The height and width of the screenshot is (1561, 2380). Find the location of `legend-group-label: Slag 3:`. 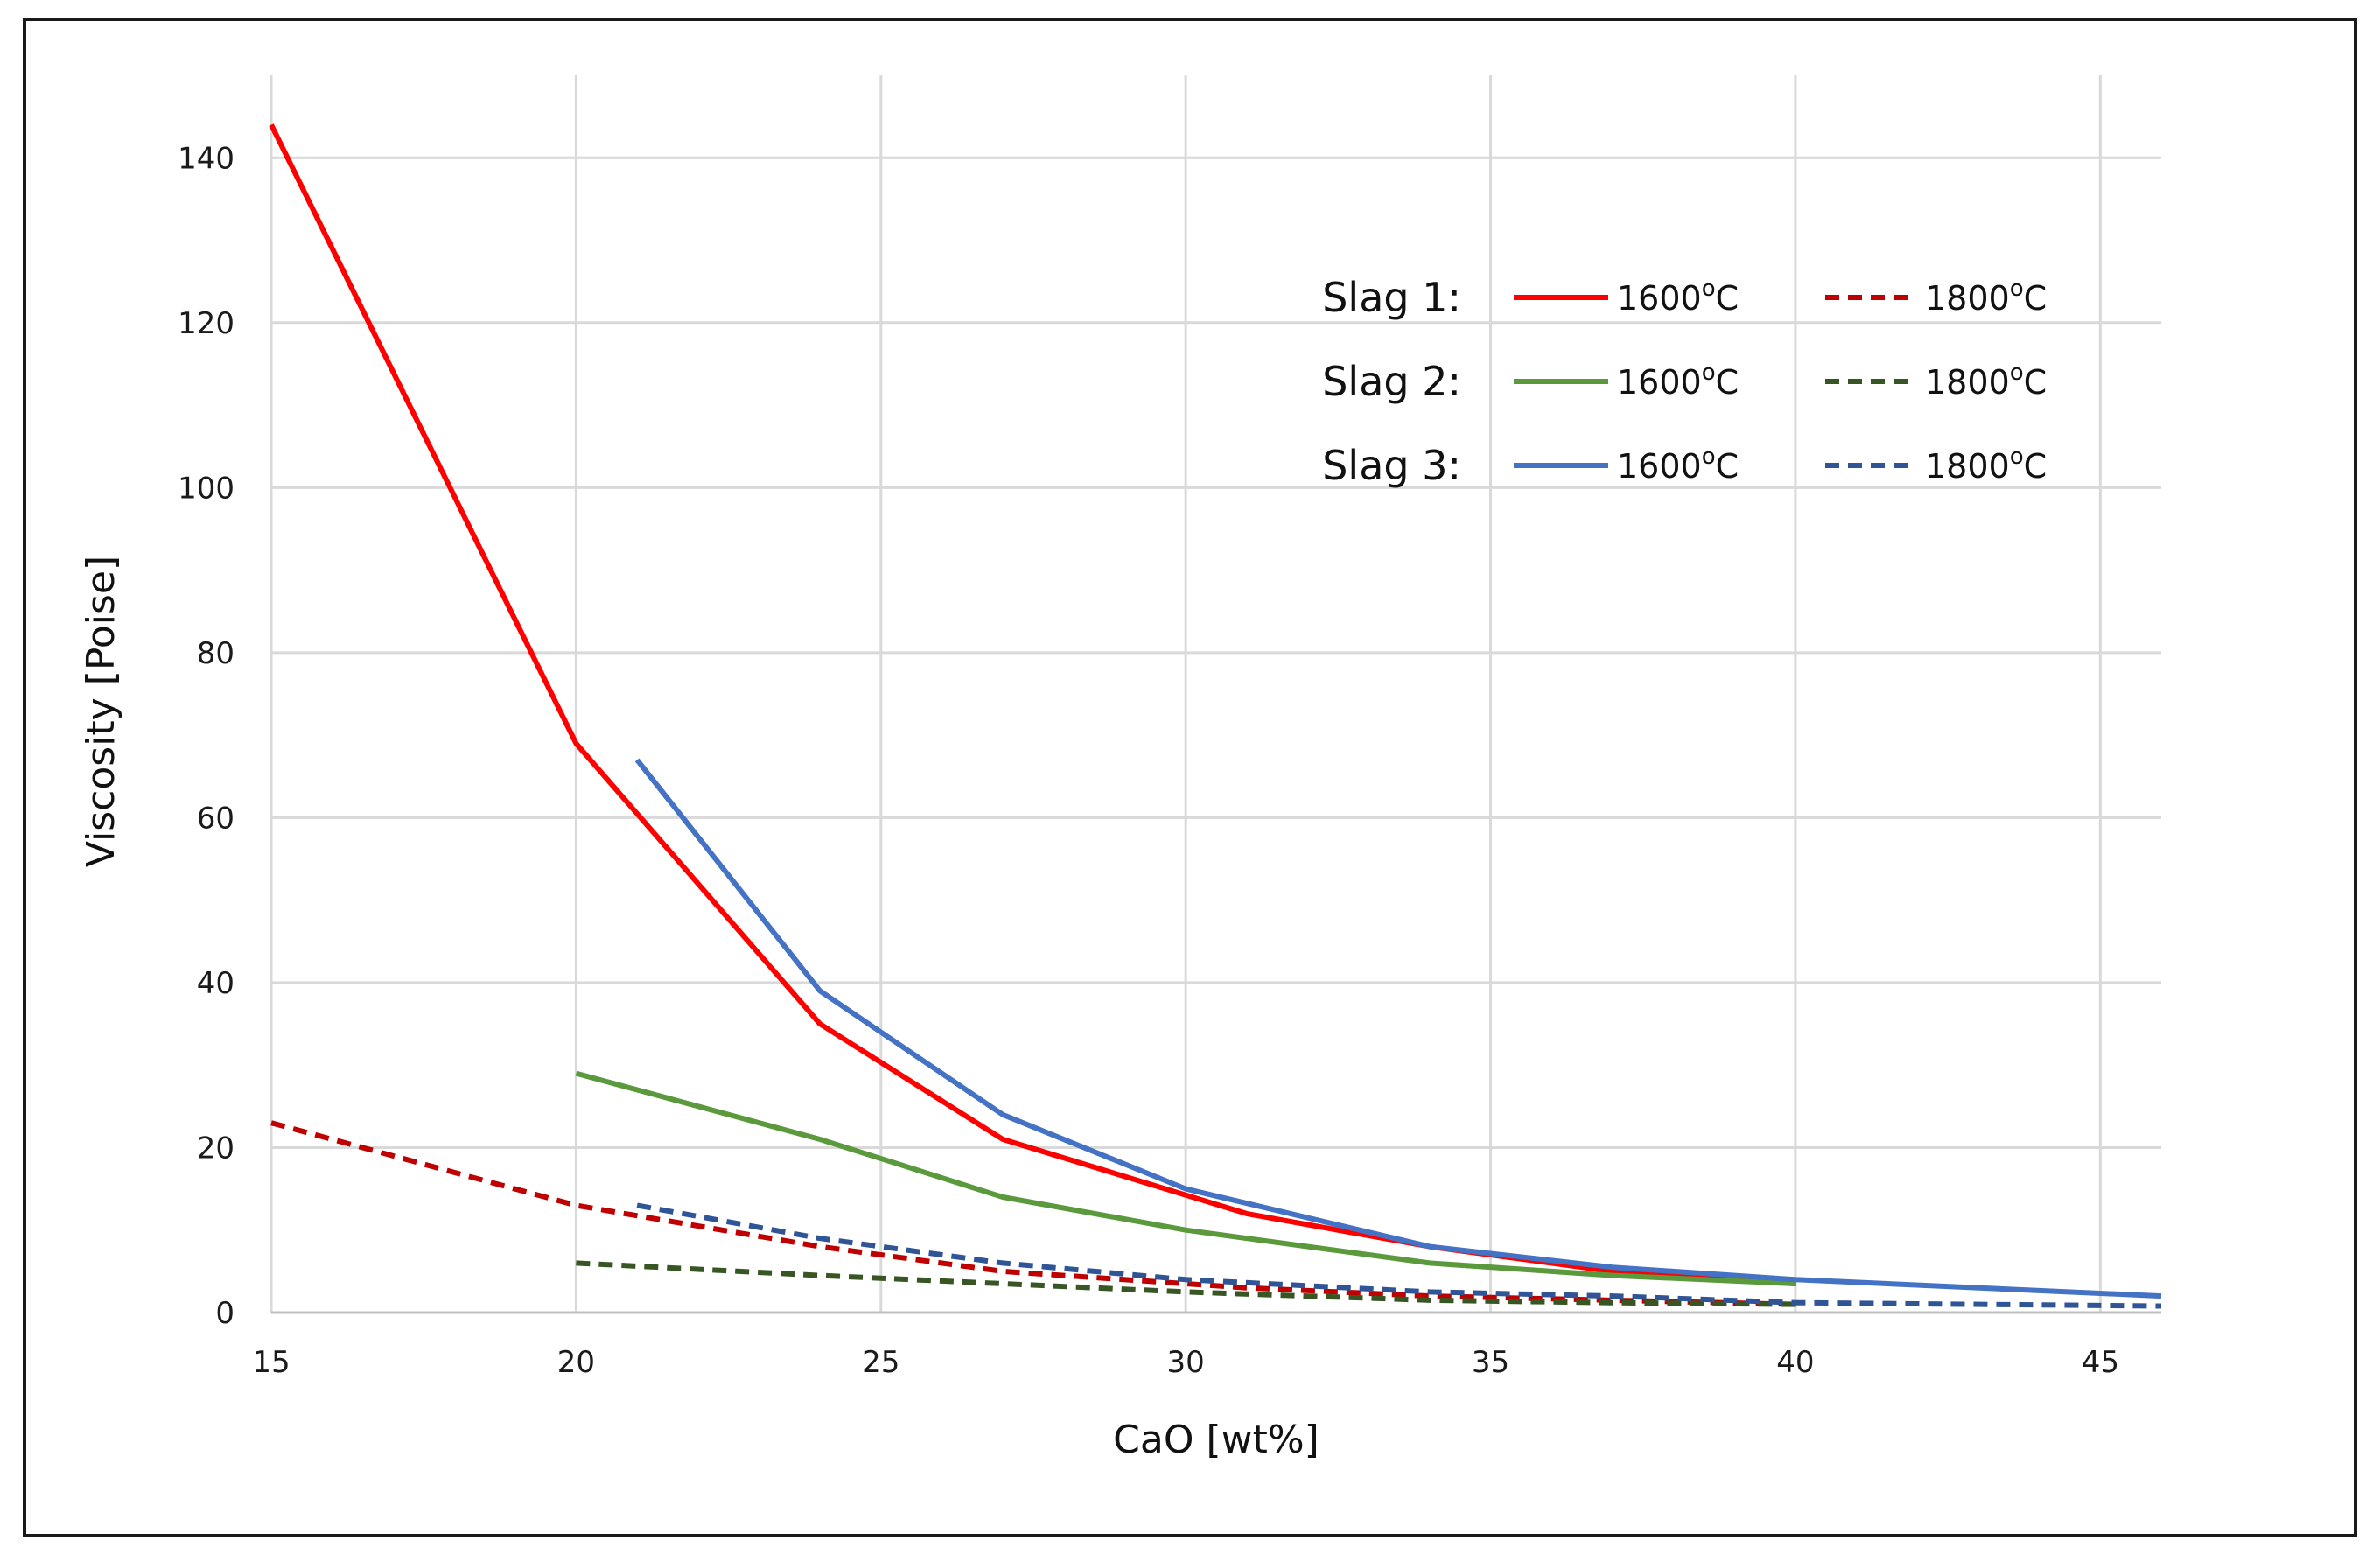

legend-group-label: Slag 3: is located at coordinates (1391, 465).